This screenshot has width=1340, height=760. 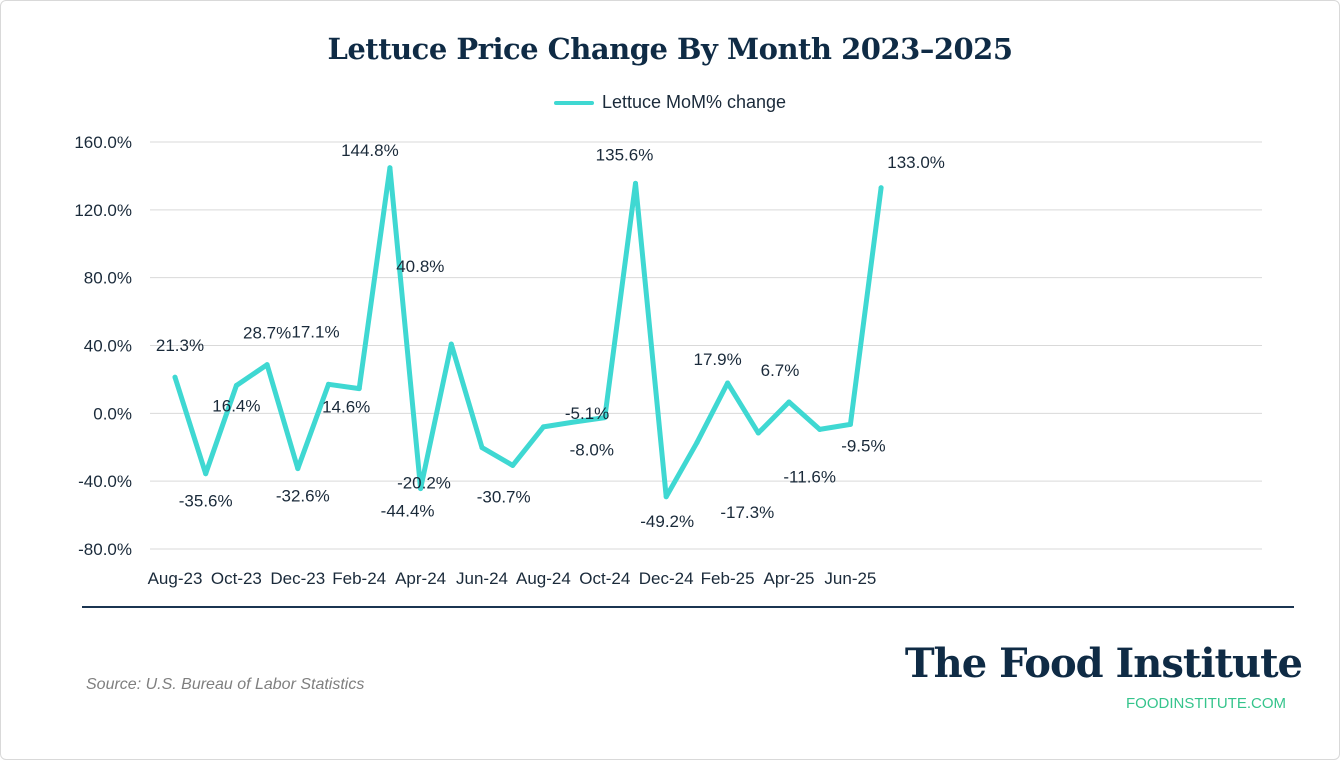 I want to click on data-label: -44.4%, so click(x=408, y=511).